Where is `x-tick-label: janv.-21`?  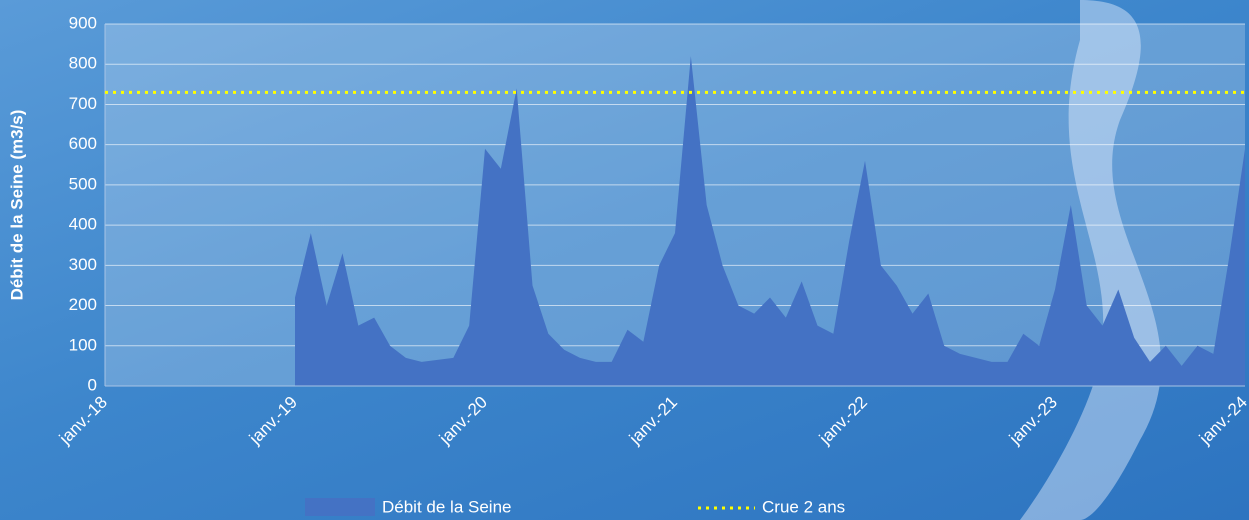 x-tick-label: janv.-21 is located at coordinates (653, 421).